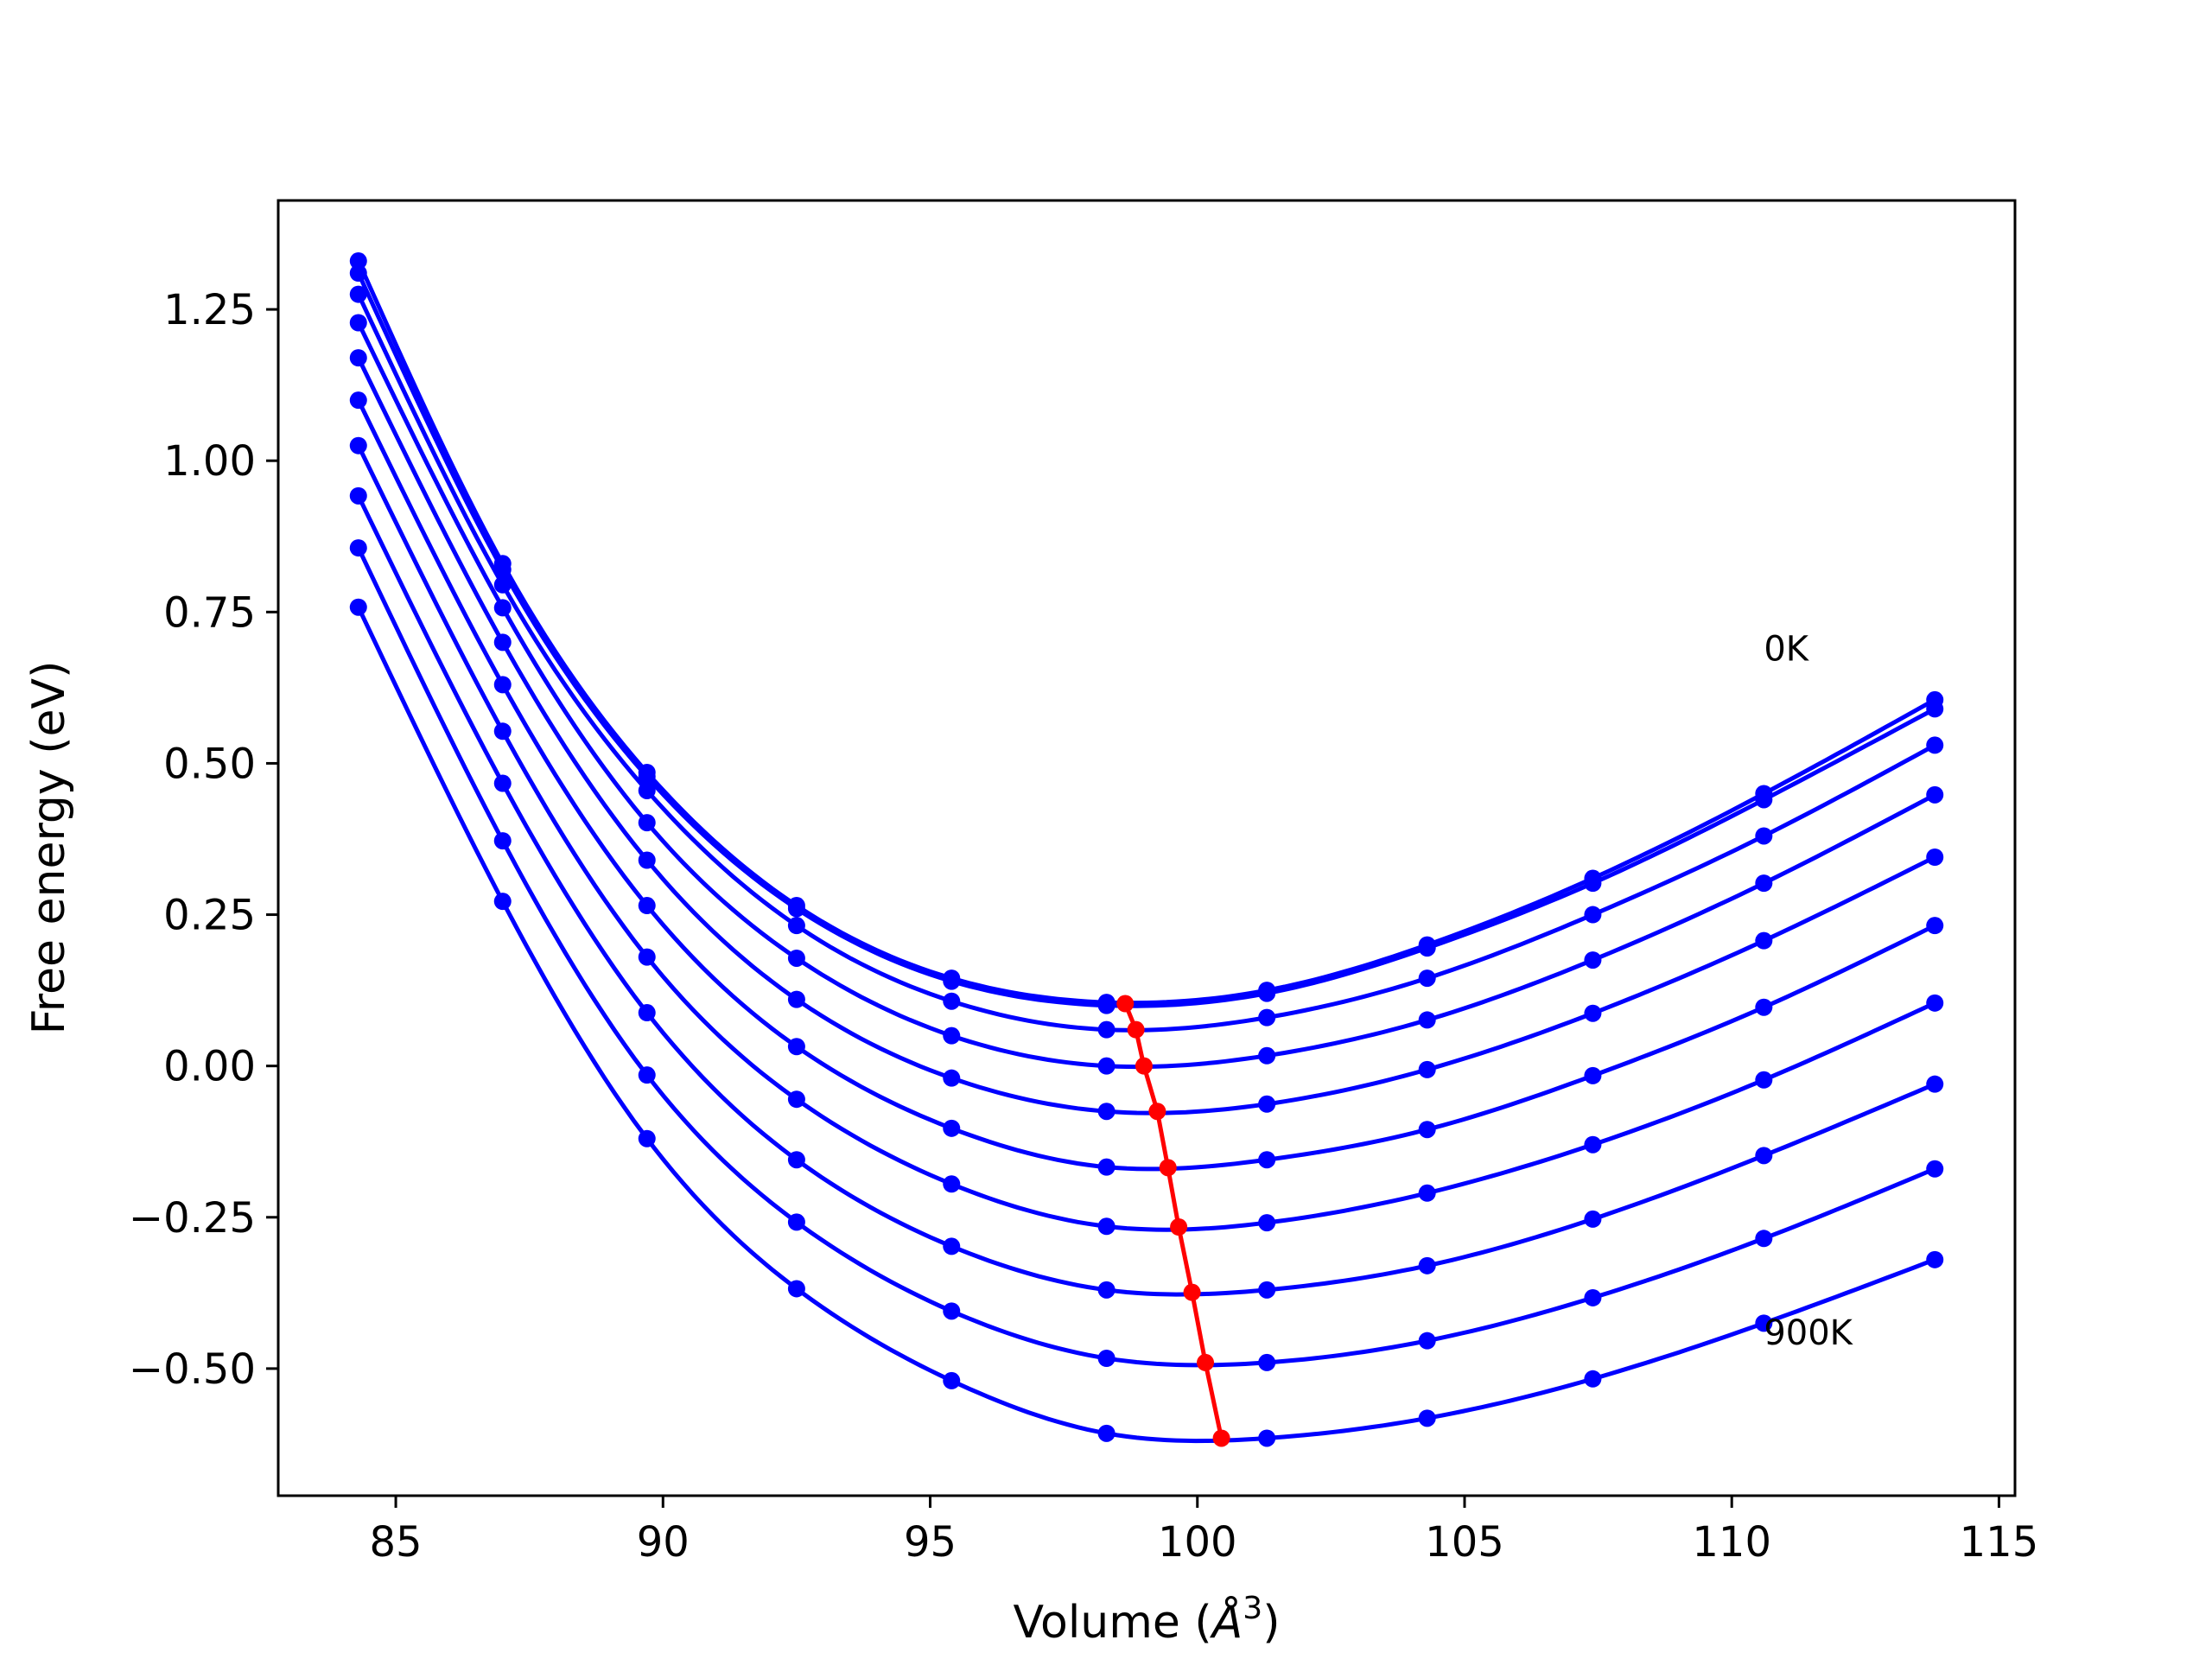  I want to click on x-tick-label: 105, so click(1464, 1542).